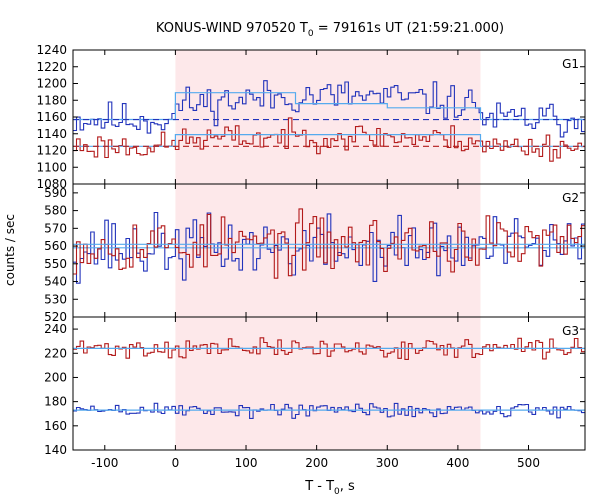 This screenshot has height=500, width=600. I want to click on x-tick-label: 200, so click(316, 463).